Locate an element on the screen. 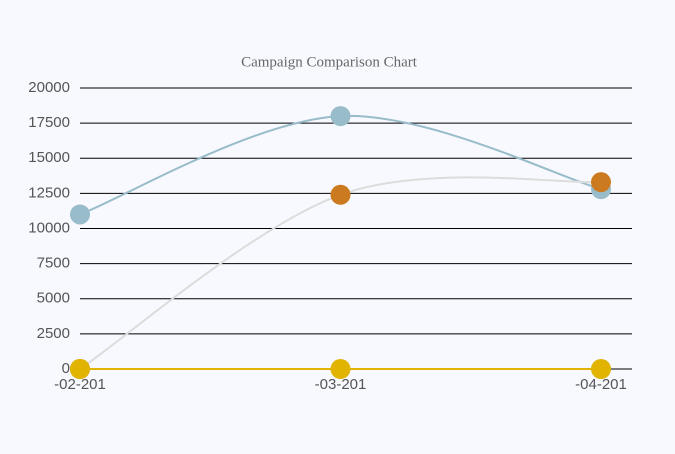  y-tick-label: 5000 is located at coordinates (53, 298).